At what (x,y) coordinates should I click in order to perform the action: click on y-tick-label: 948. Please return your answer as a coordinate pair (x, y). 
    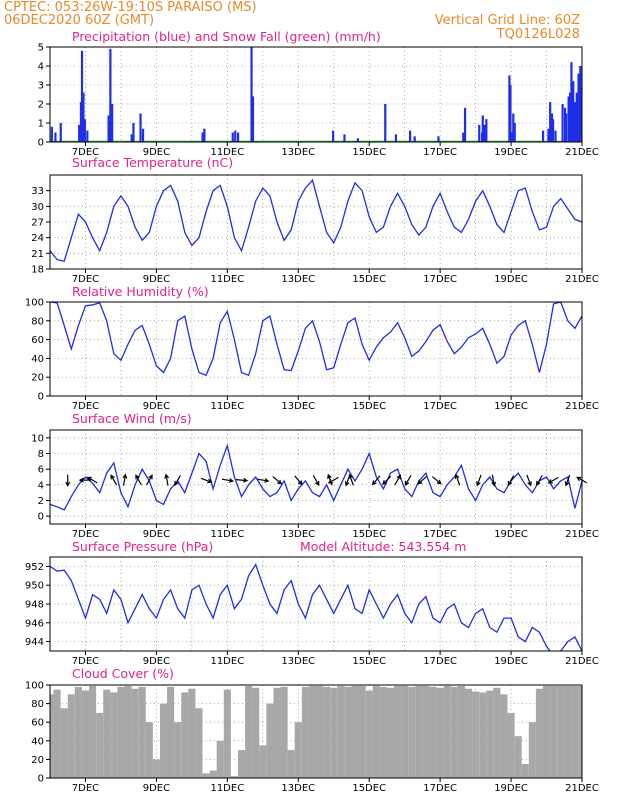
    Looking at the image, I should click on (34, 605).